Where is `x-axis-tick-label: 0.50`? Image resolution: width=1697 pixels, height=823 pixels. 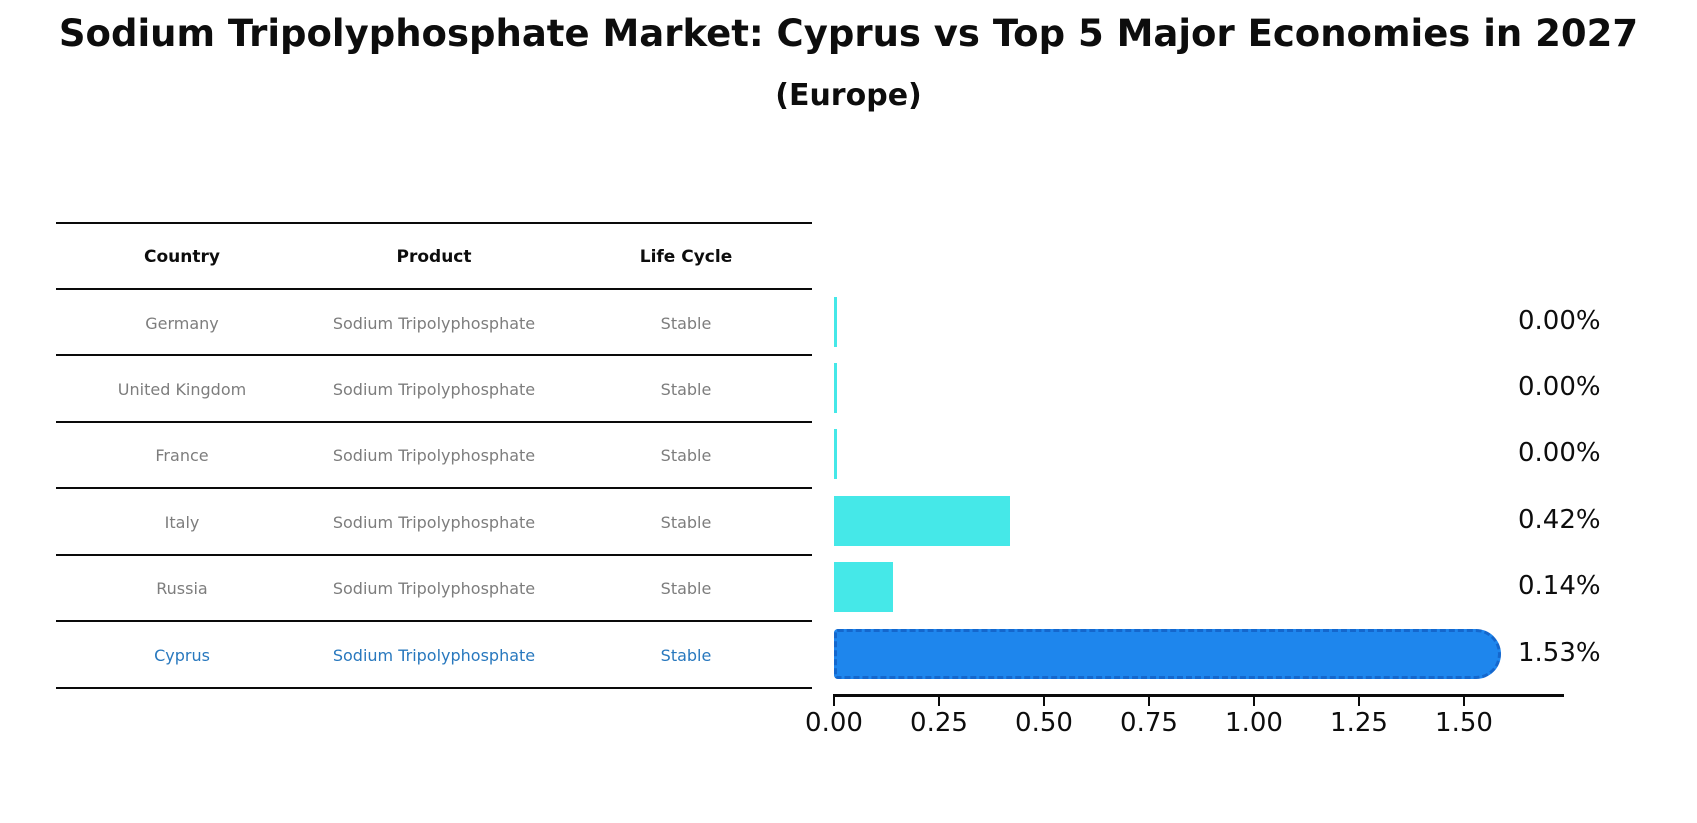
x-axis-tick-label: 0.50 is located at coordinates (1044, 723).